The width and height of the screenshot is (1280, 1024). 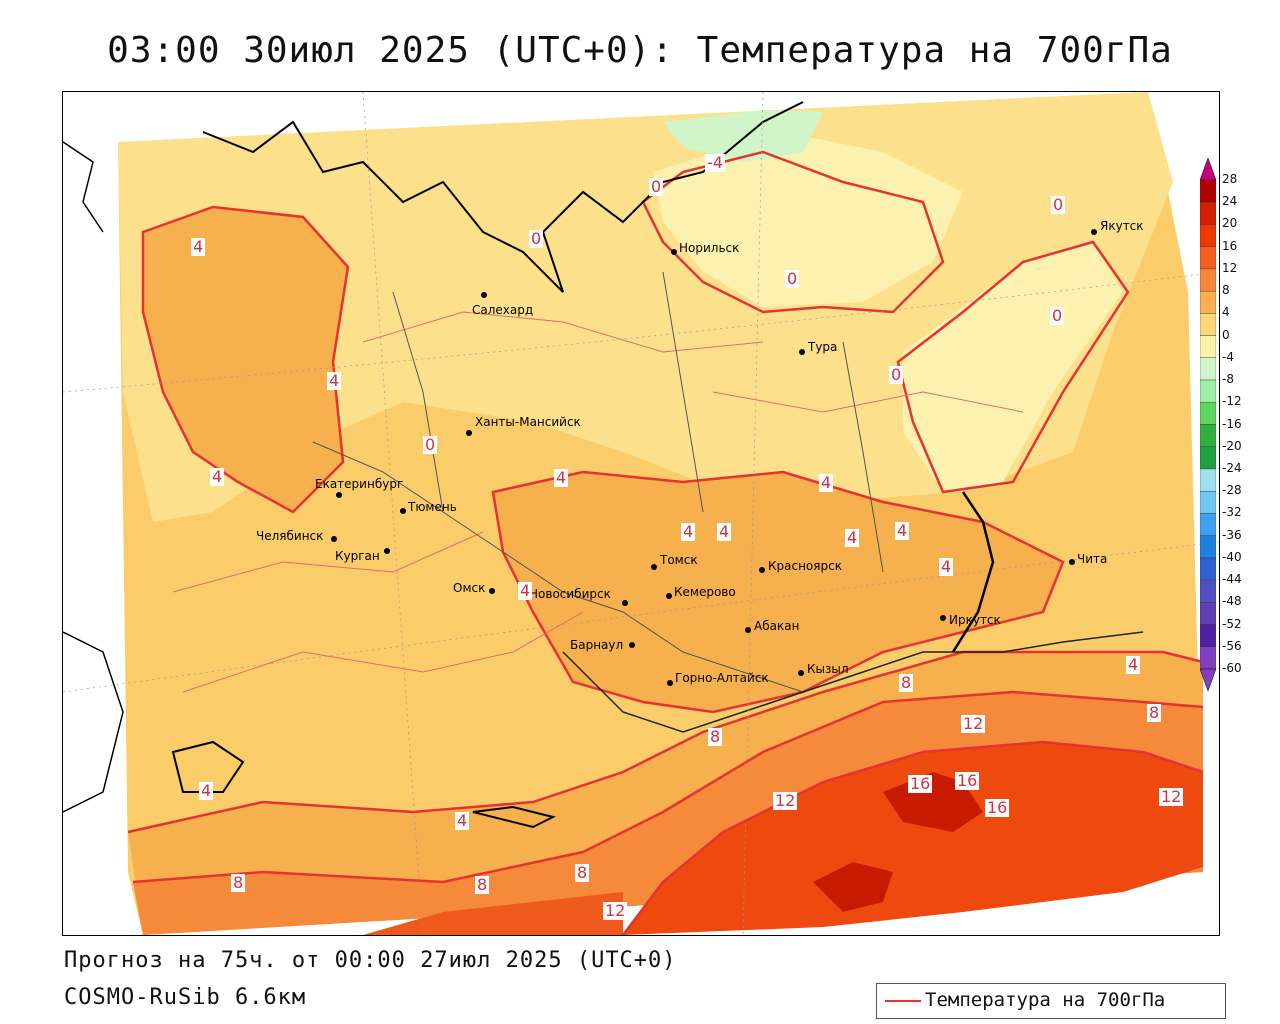 I want to click on city-label: Челябинск, so click(x=290, y=536).